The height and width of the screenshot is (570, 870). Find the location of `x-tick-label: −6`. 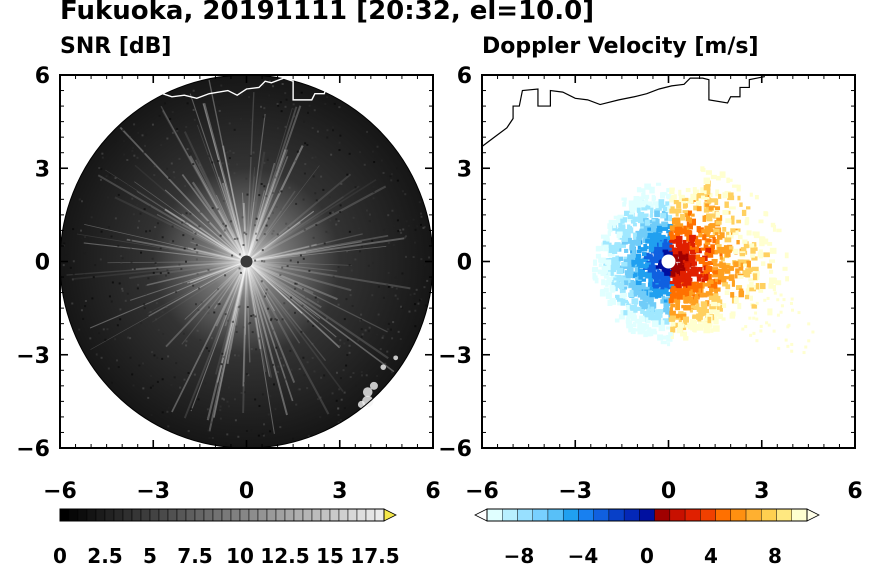

x-tick-label: −6 is located at coordinates (482, 491).